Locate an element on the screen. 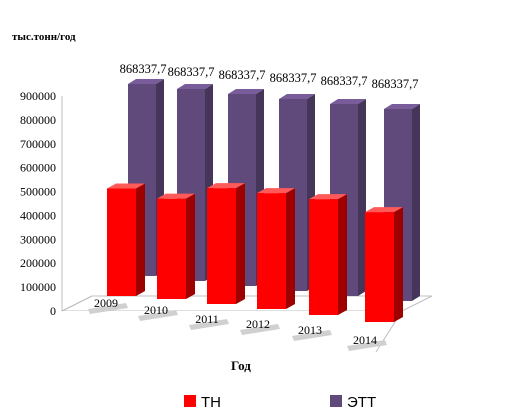  y-tick-label: 0 is located at coordinates (53, 311).